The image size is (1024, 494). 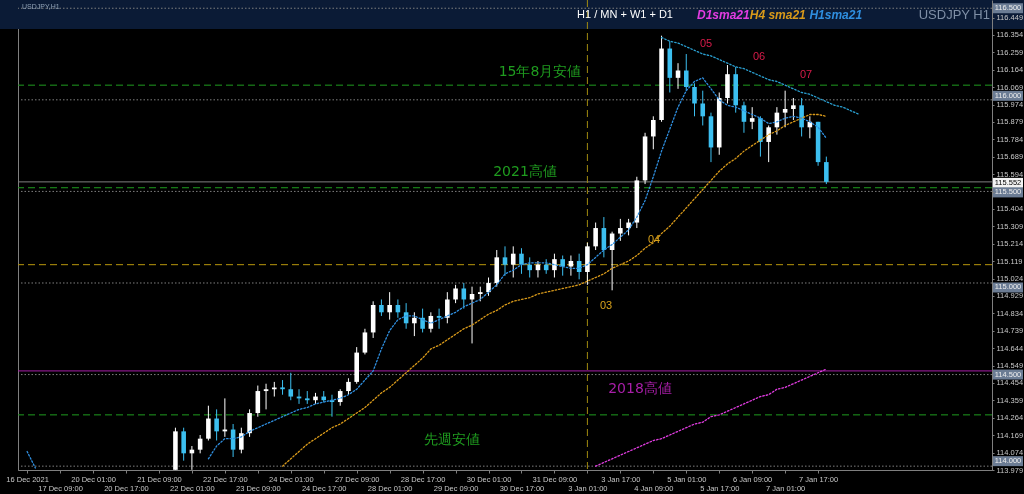 I want to click on annotation: 05, so click(x=706, y=43).